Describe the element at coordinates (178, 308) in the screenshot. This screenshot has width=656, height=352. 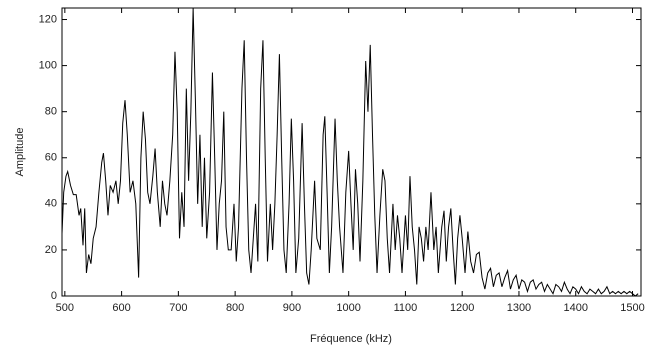
I see `x-tick-label: 700` at that location.